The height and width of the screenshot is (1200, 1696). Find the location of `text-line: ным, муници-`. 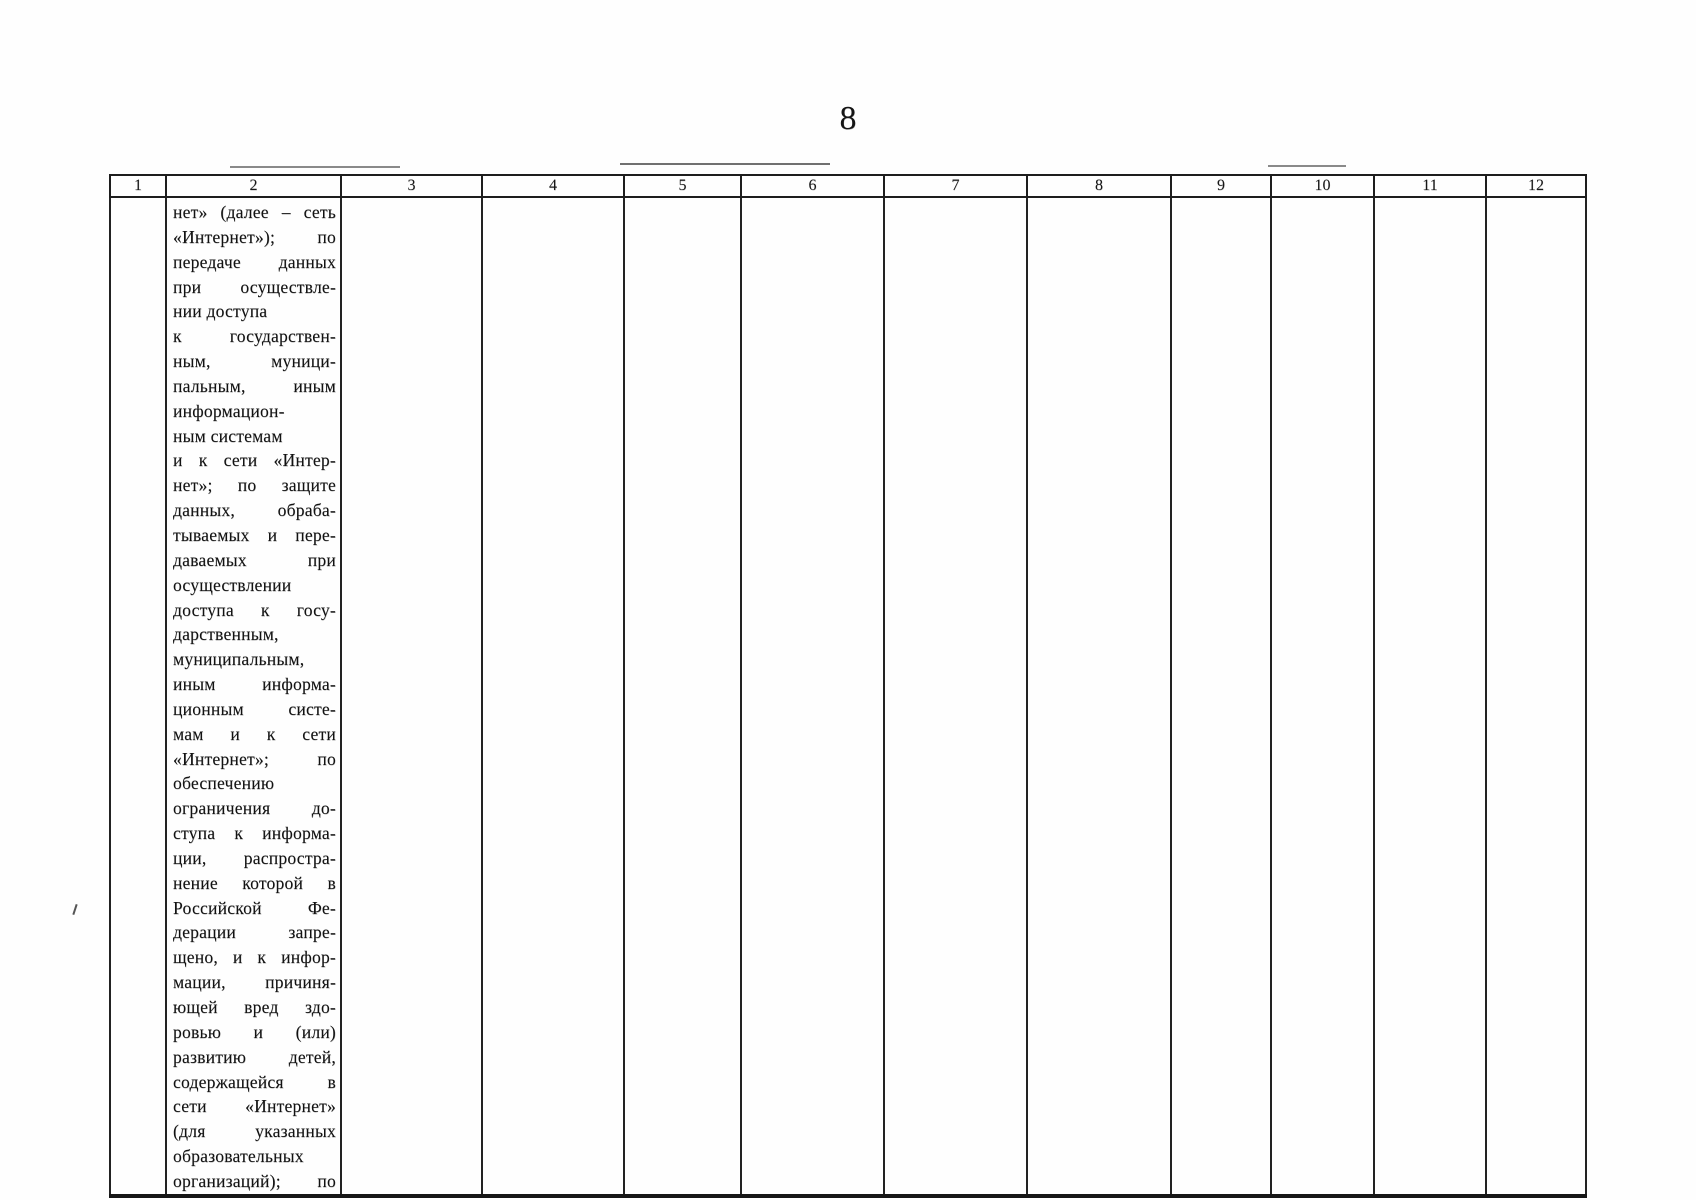

text-line: ным, муници- is located at coordinates (254, 361).